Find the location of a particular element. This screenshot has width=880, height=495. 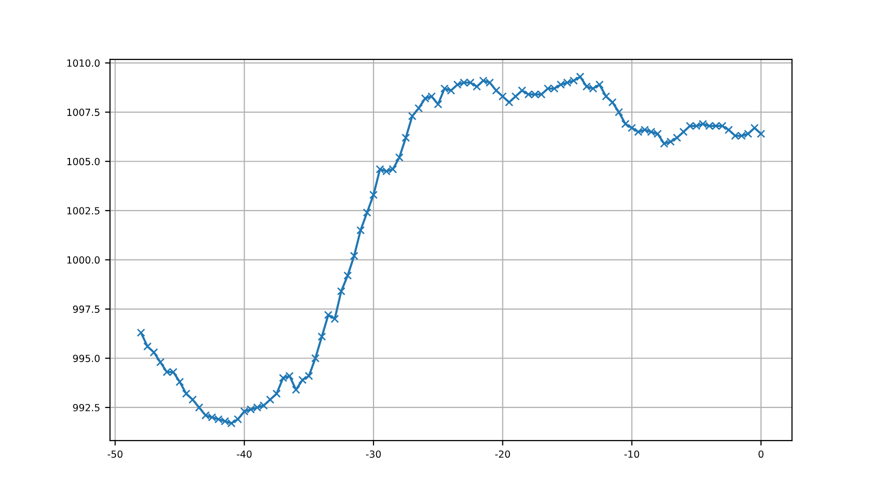

x-tick-label: -20 is located at coordinates (502, 454).